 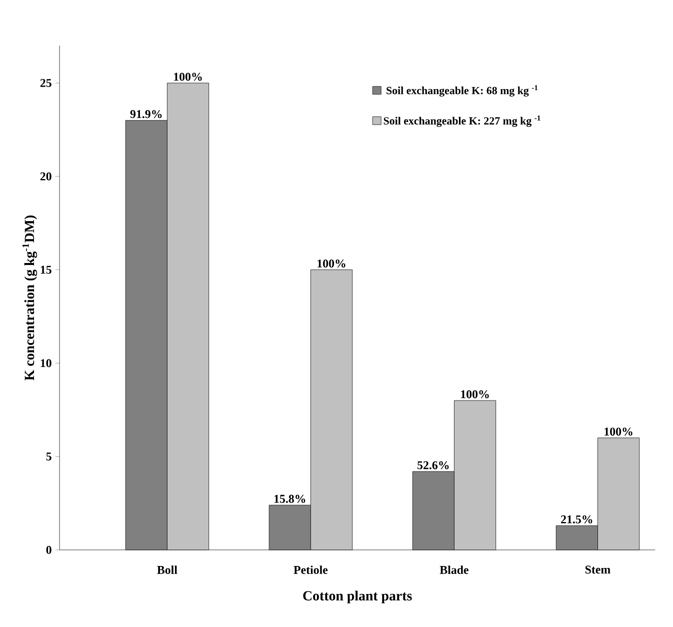 What do you see at coordinates (46, 82) in the screenshot?
I see `y-tick-label: 25` at bounding box center [46, 82].